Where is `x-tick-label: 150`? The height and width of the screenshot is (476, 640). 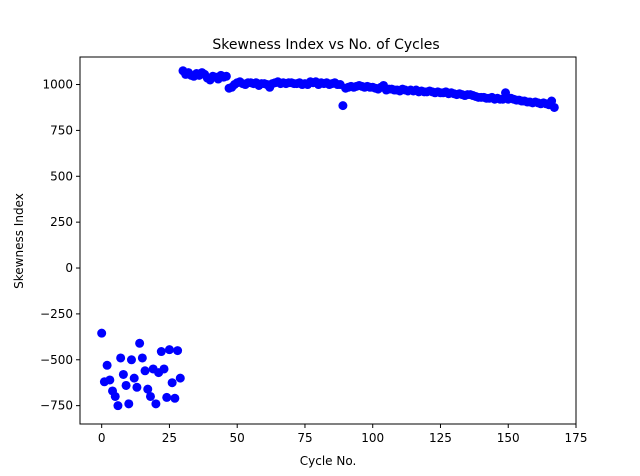
x-tick-label: 150 is located at coordinates (508, 438).